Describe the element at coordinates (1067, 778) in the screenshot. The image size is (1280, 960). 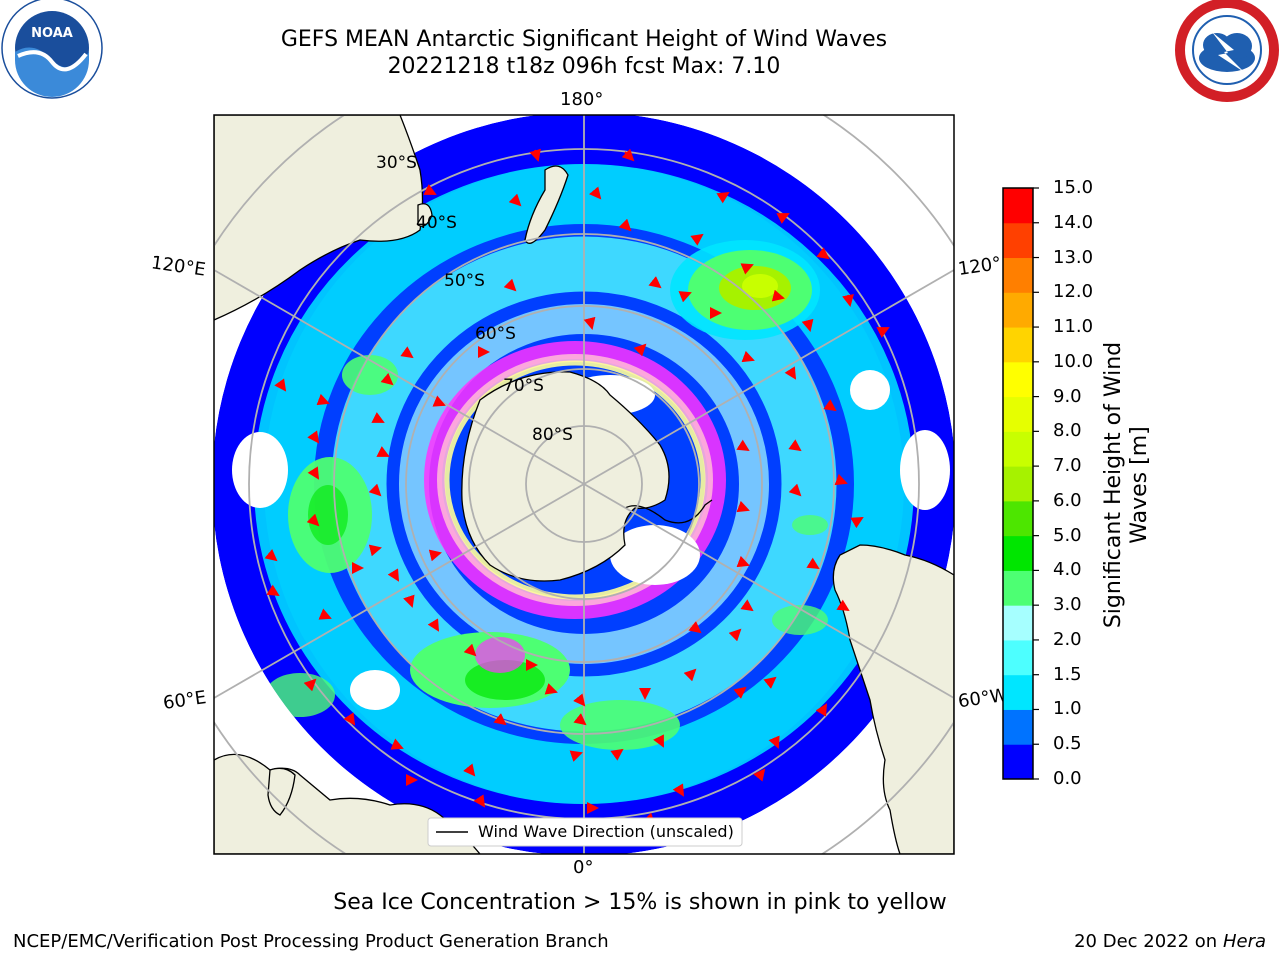
I see `colorbar-tick-label: 0.0` at that location.